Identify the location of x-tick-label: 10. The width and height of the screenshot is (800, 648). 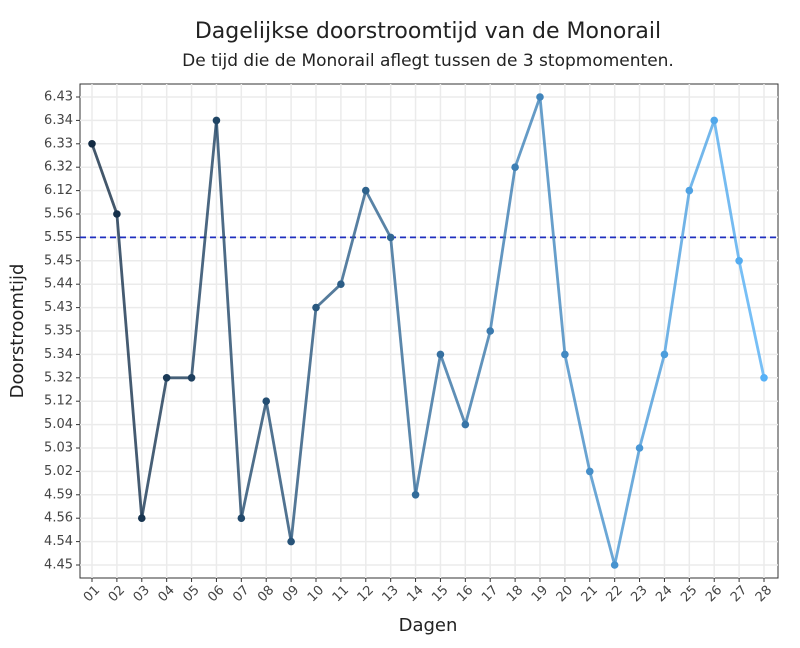
(316, 594).